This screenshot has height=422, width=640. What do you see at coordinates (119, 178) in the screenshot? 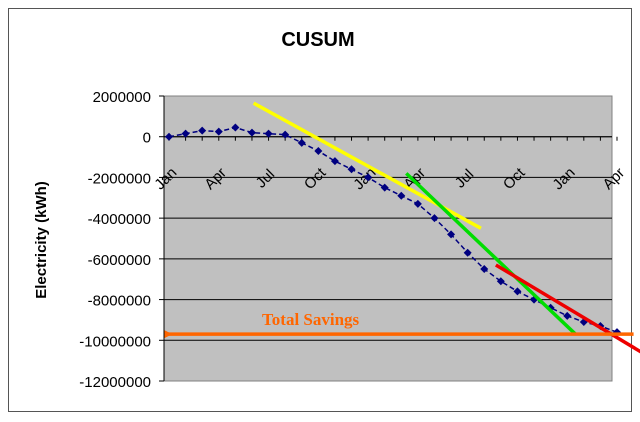
I see `y-tick-label: -2000000` at bounding box center [119, 178].